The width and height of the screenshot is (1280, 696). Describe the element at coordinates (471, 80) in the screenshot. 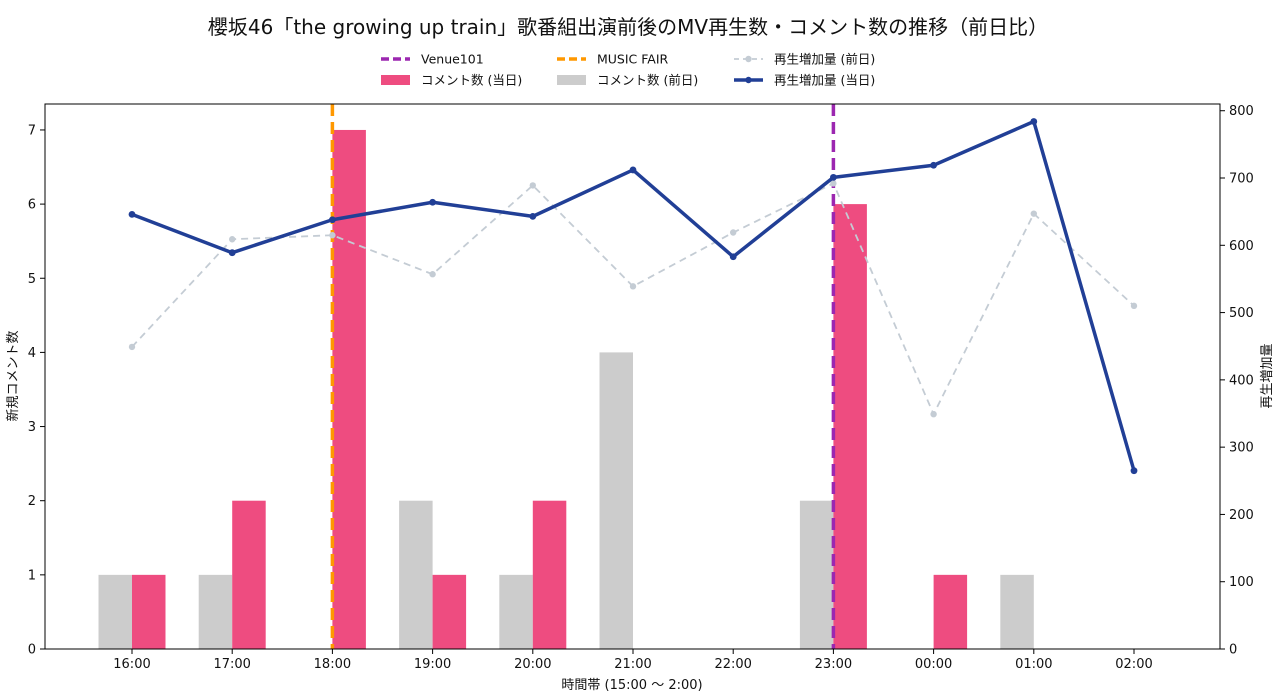

I see `legend-label: コメント数 (当日)` at that location.